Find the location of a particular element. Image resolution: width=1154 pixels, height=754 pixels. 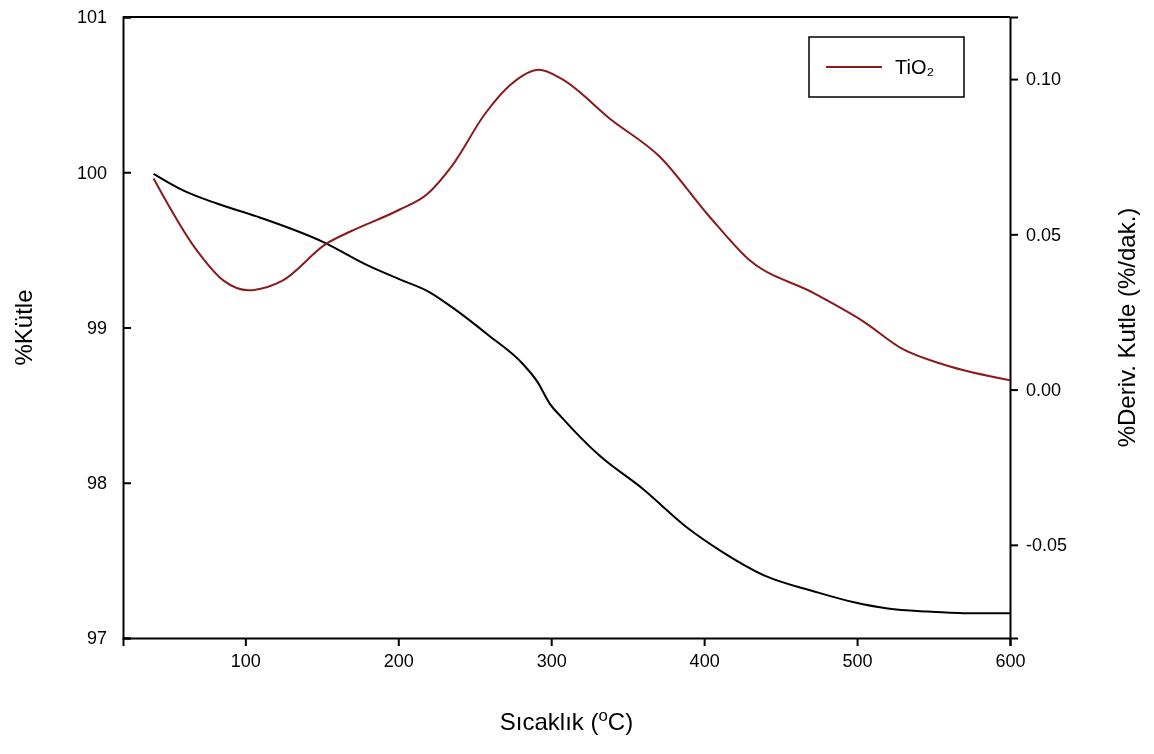

x-tick-label: 100 is located at coordinates (245, 660).